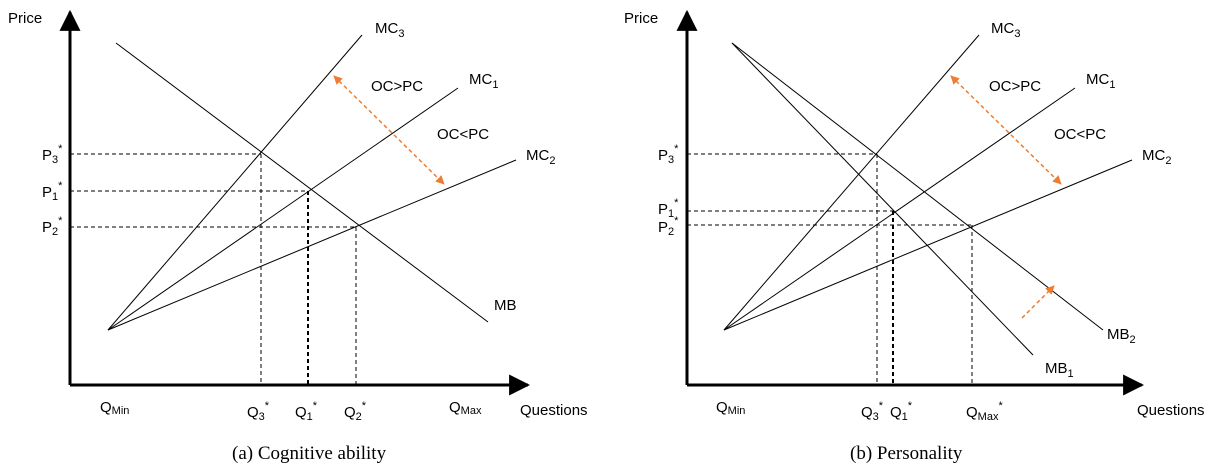  Describe the element at coordinates (258, 411) in the screenshot. I see `panel-a-q3-label: Q3*` at that location.